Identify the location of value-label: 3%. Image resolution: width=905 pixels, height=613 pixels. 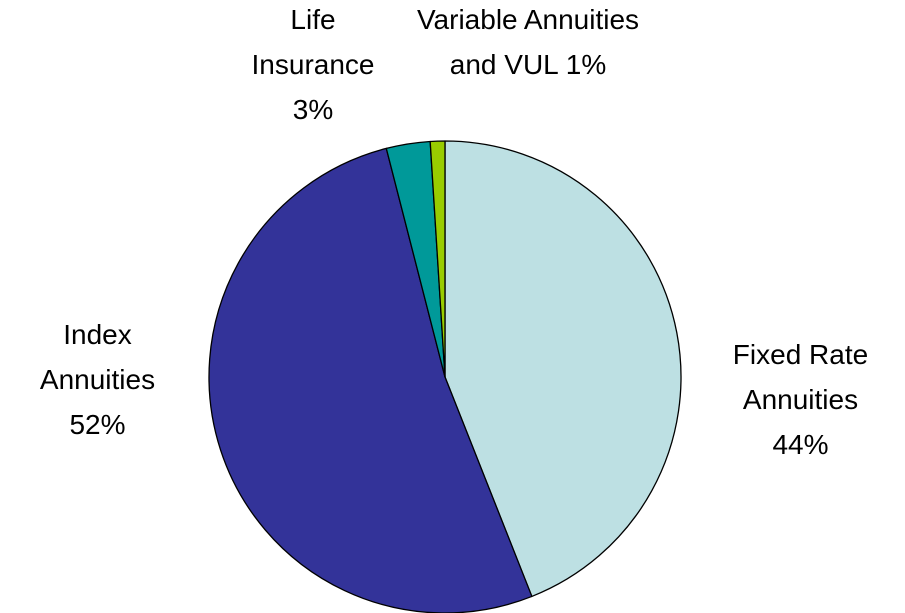
(313, 109).